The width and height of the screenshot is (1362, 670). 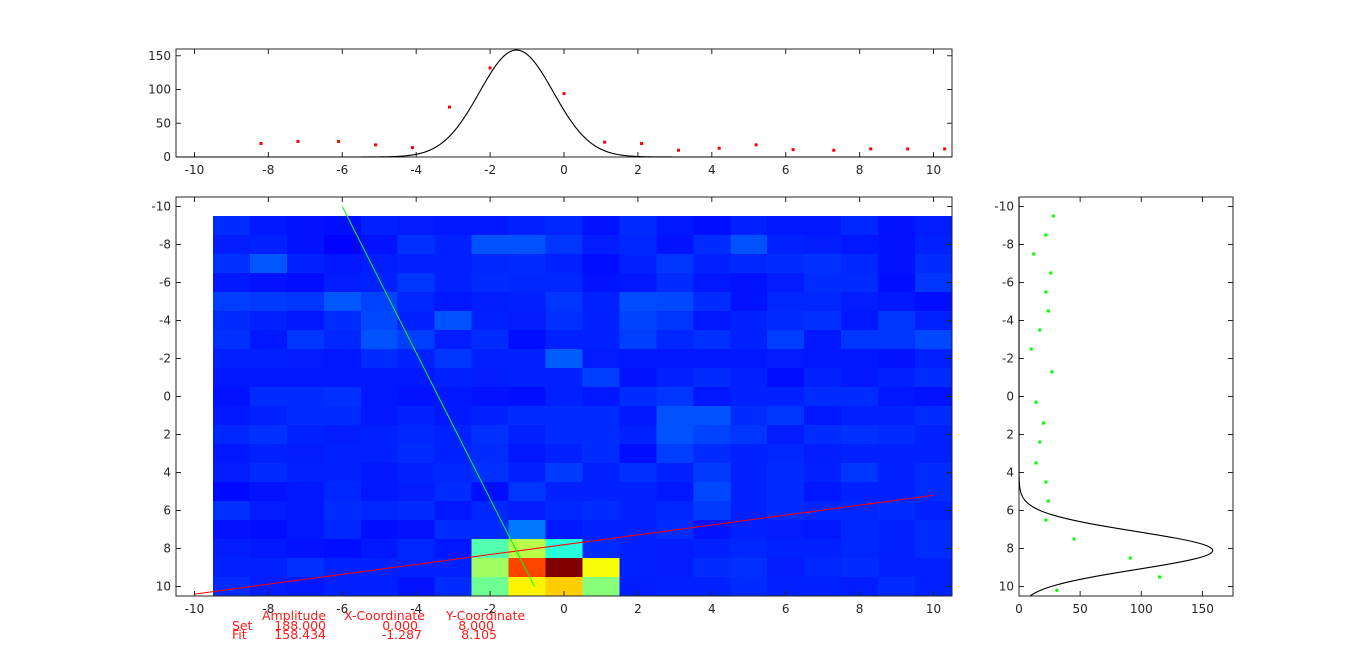 I want to click on info-set-x: 0.000, so click(x=400, y=625).